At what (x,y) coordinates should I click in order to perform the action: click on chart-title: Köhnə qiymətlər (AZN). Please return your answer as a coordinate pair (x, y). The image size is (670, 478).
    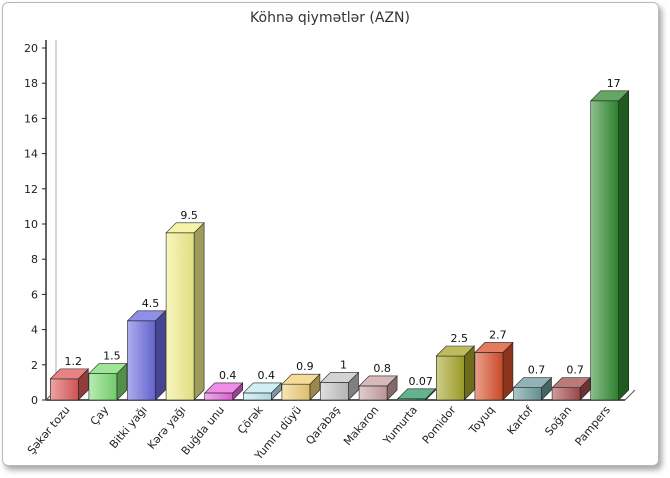
    Looking at the image, I should click on (330, 18).